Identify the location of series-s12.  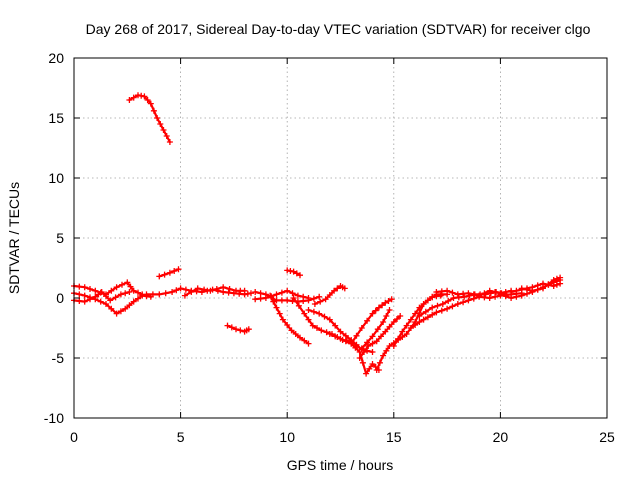
(293, 273).